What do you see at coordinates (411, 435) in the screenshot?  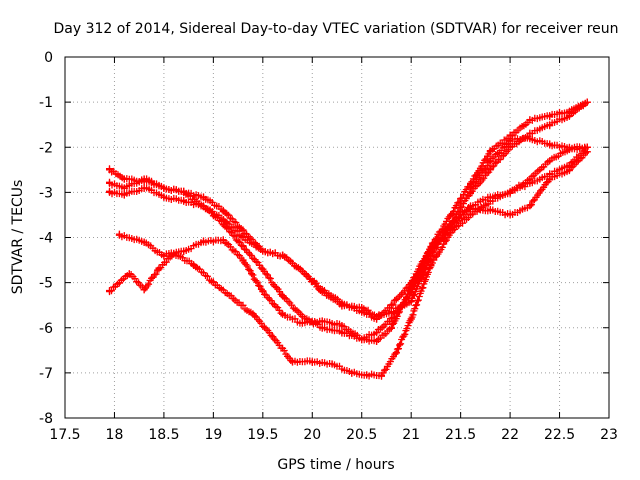 I see `x-tick-label: 21` at bounding box center [411, 435].